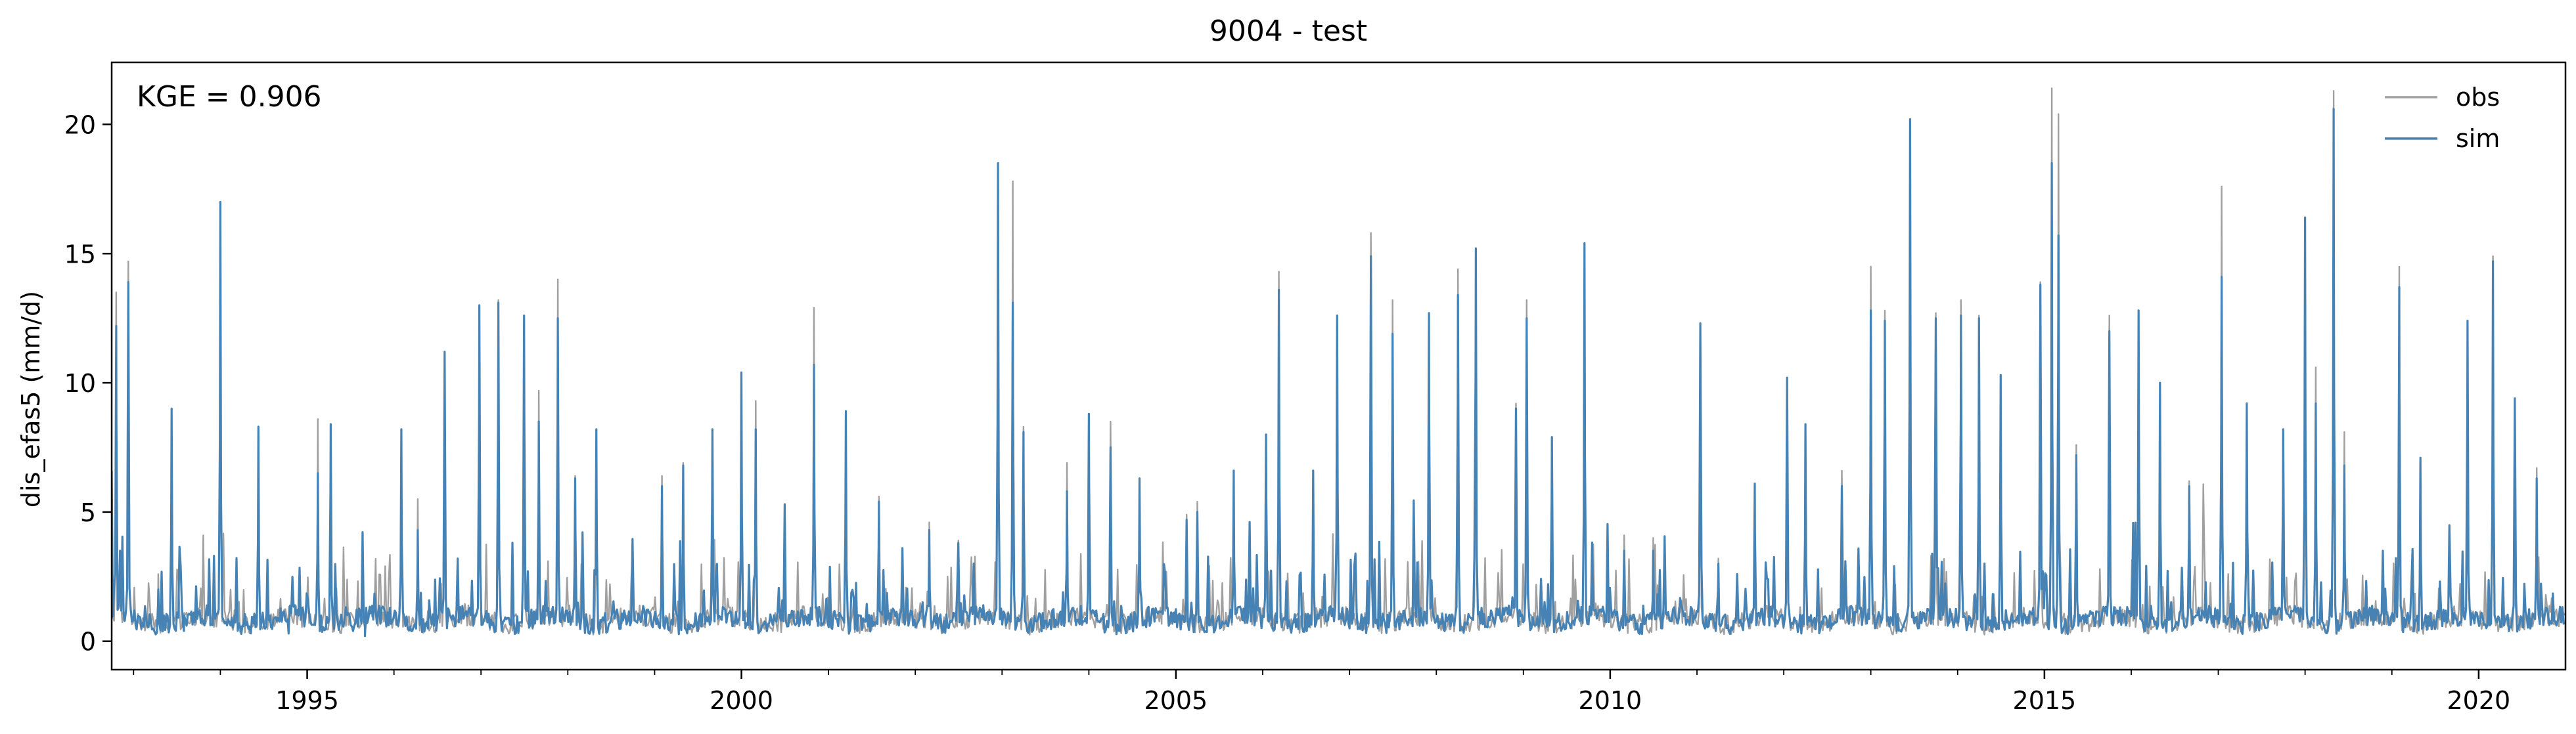 This screenshot has width=2576, height=734. Describe the element at coordinates (2478, 97) in the screenshot. I see `legend-obs-label: obs` at that location.